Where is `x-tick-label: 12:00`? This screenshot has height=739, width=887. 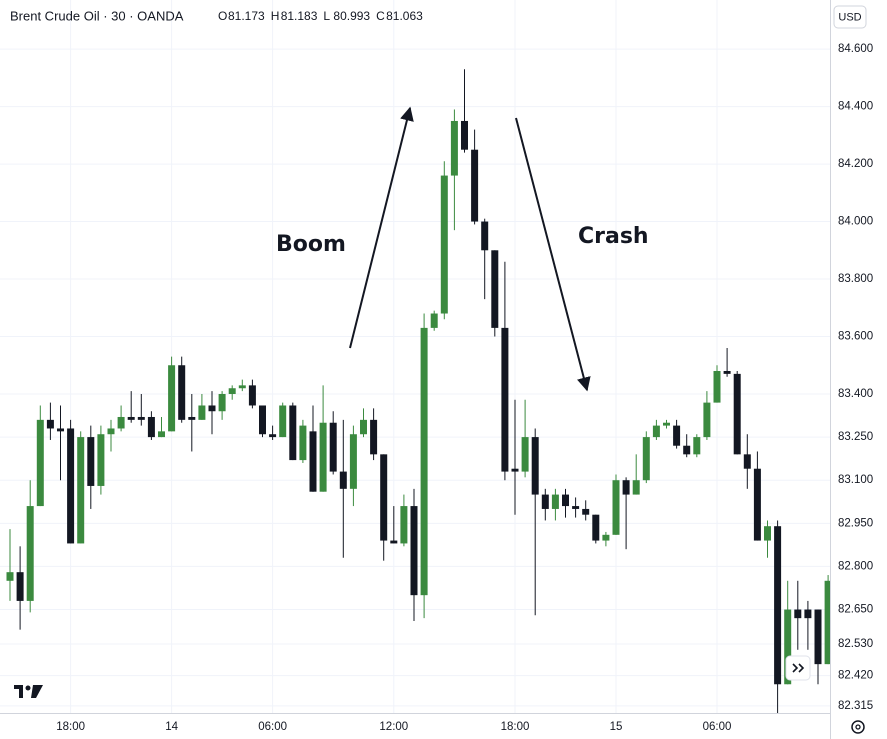
x-tick-label: 12:00 is located at coordinates (393, 727).